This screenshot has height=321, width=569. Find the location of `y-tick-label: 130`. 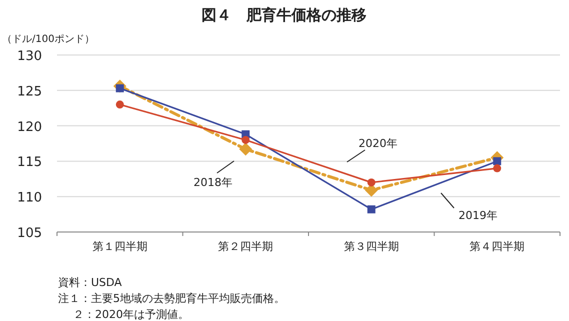

y-tick-label: 130 is located at coordinates (29, 56).